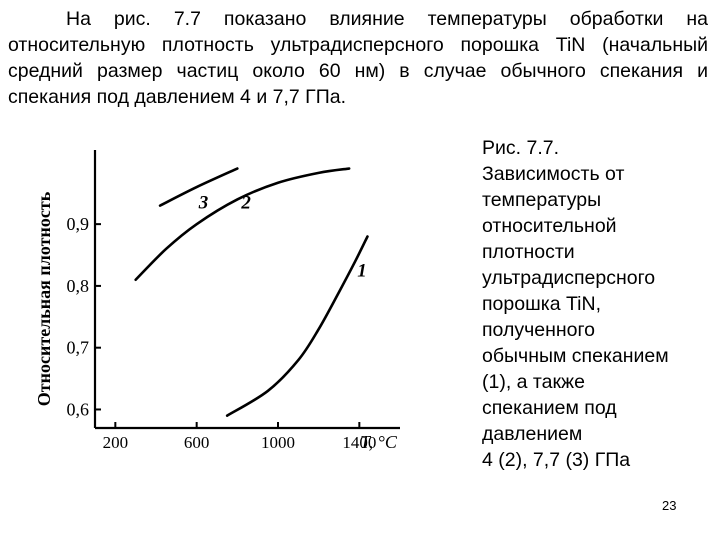  I want to click on caption-line: обычным спеканием, so click(575, 356).